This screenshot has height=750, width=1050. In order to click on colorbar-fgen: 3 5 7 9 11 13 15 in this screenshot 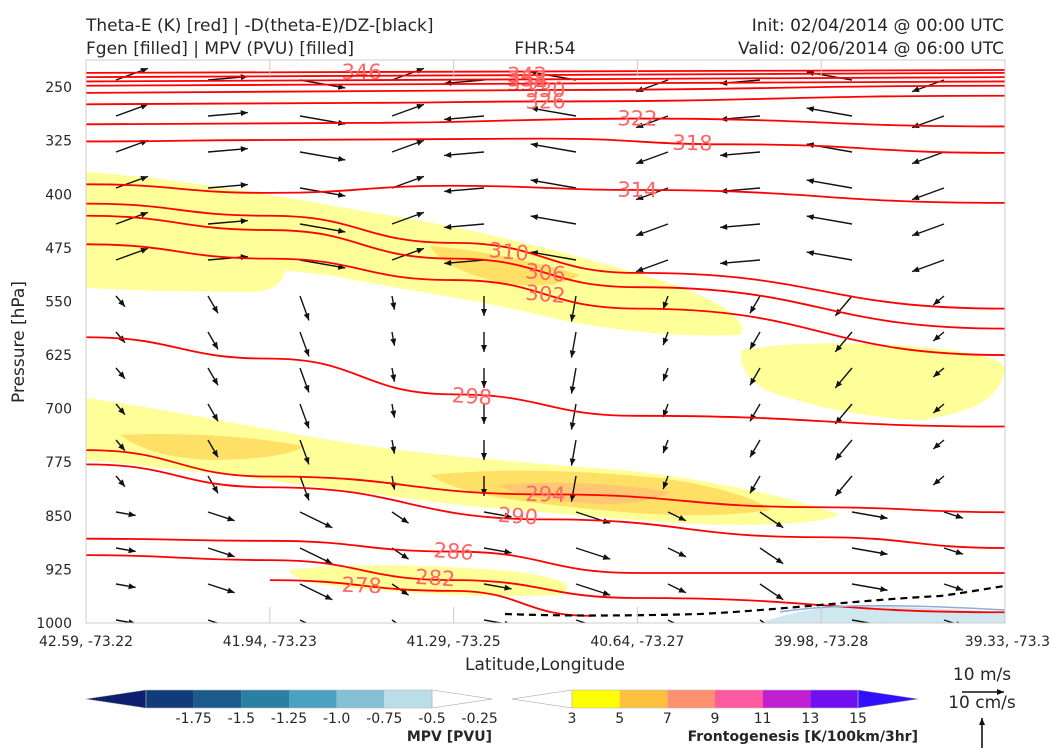, I will do `click(715, 708)`.